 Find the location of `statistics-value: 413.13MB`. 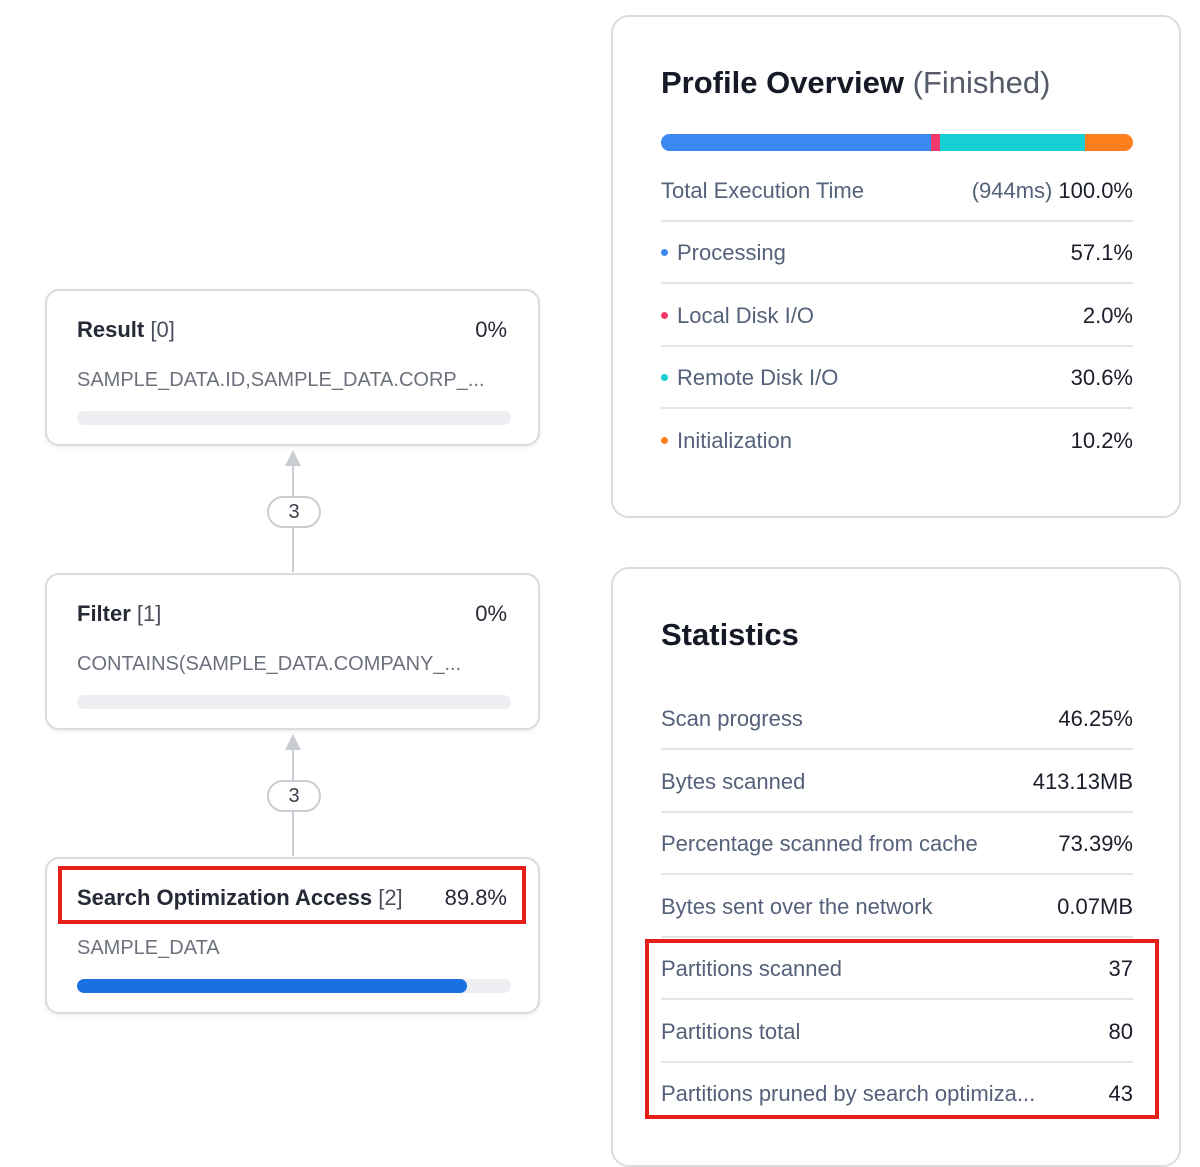

statistics-value: 413.13MB is located at coordinates (1082, 781).